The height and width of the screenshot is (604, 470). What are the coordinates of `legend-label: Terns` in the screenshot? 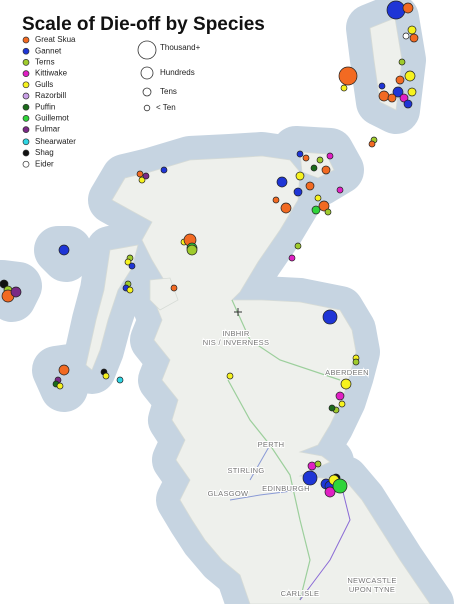 It's located at (45, 62).